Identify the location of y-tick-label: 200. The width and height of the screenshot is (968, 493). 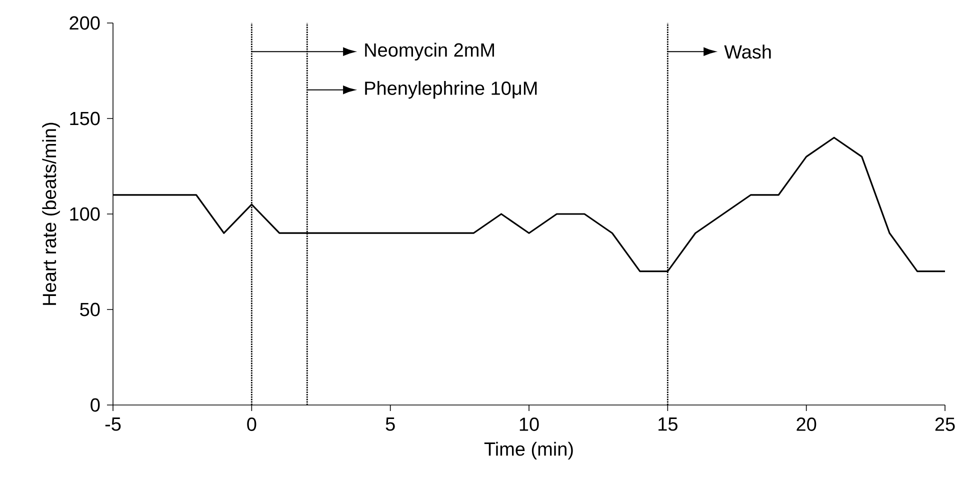
(85, 23).